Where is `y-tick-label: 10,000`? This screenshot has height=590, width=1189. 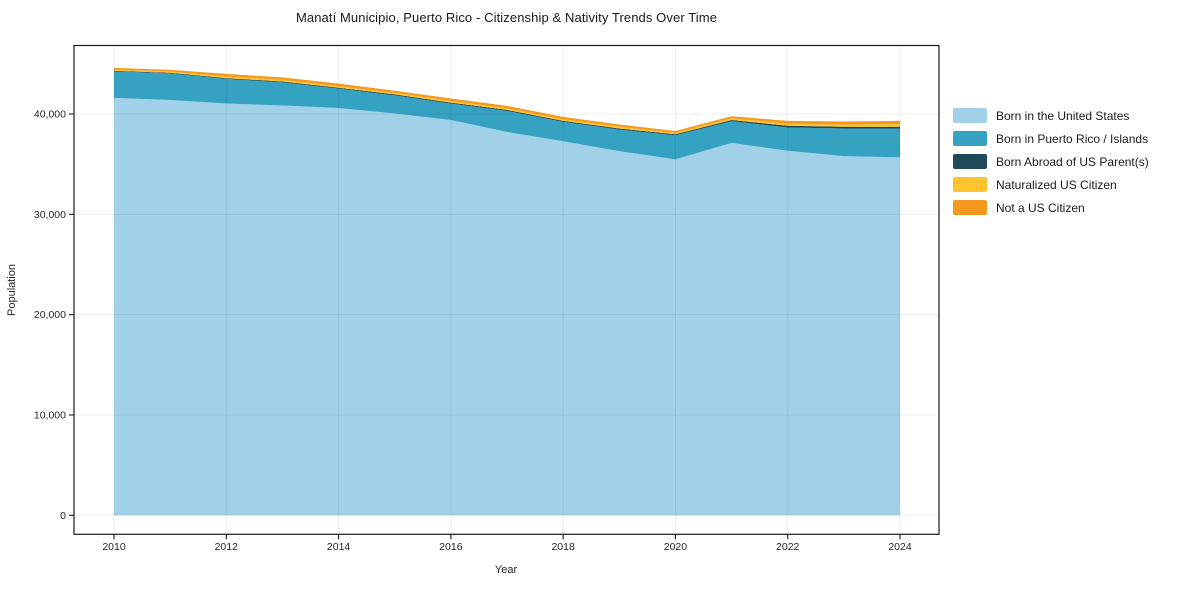 y-tick-label: 10,000 is located at coordinates (50, 415).